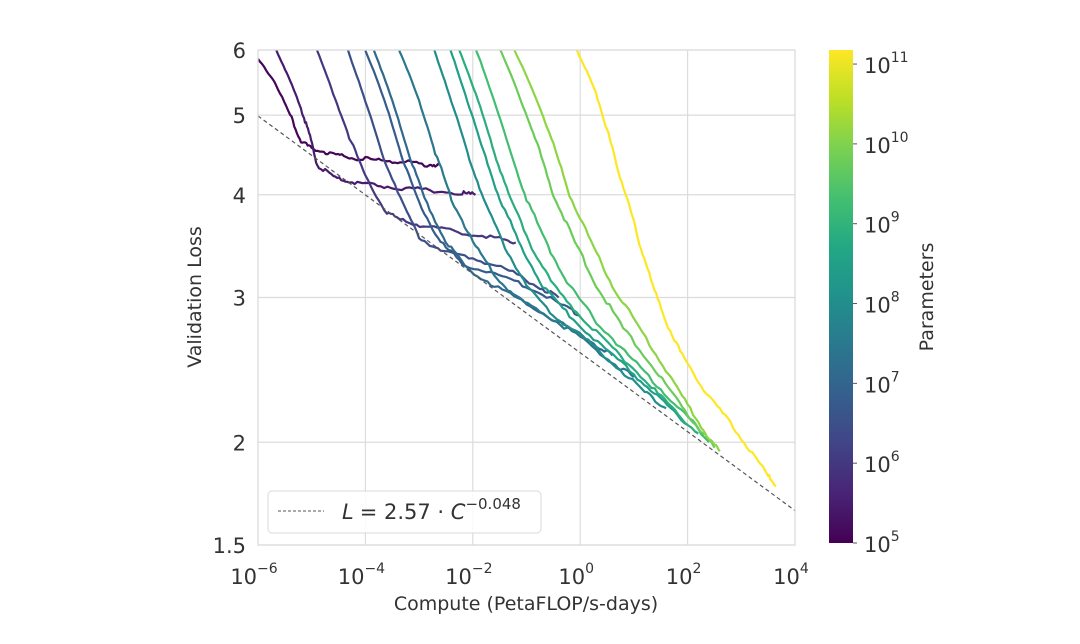 Image resolution: width=1080 pixels, height=644 pixels. Describe the element at coordinates (195, 297) in the screenshot. I see `y-axis-label: Validation Loss` at that location.